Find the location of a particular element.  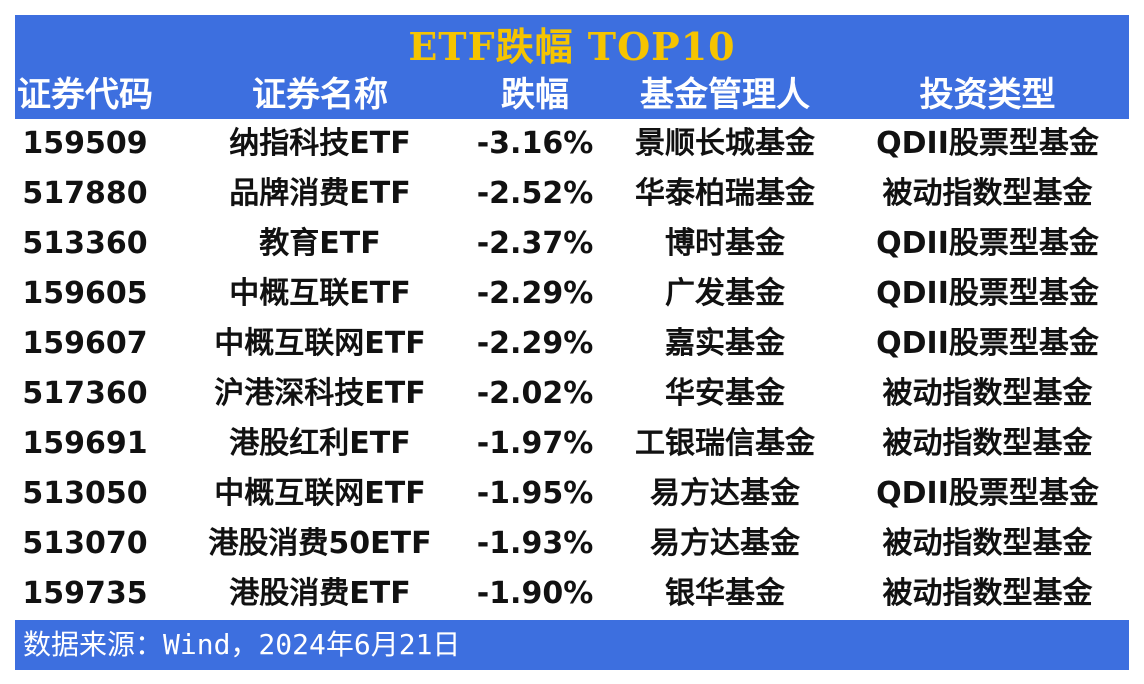

code-cell: 159605 is located at coordinates (85, 293).